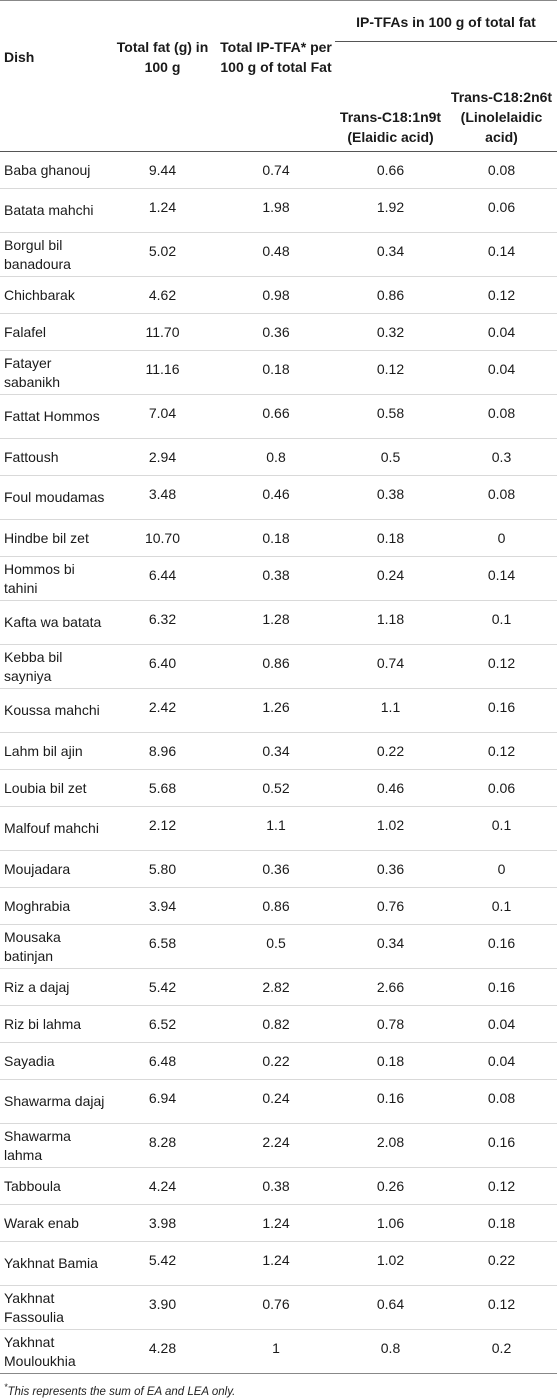 Image resolution: width=557 pixels, height=1398 pixels. Describe the element at coordinates (162, 254) in the screenshot. I see `value-cell: 5.02` at that location.